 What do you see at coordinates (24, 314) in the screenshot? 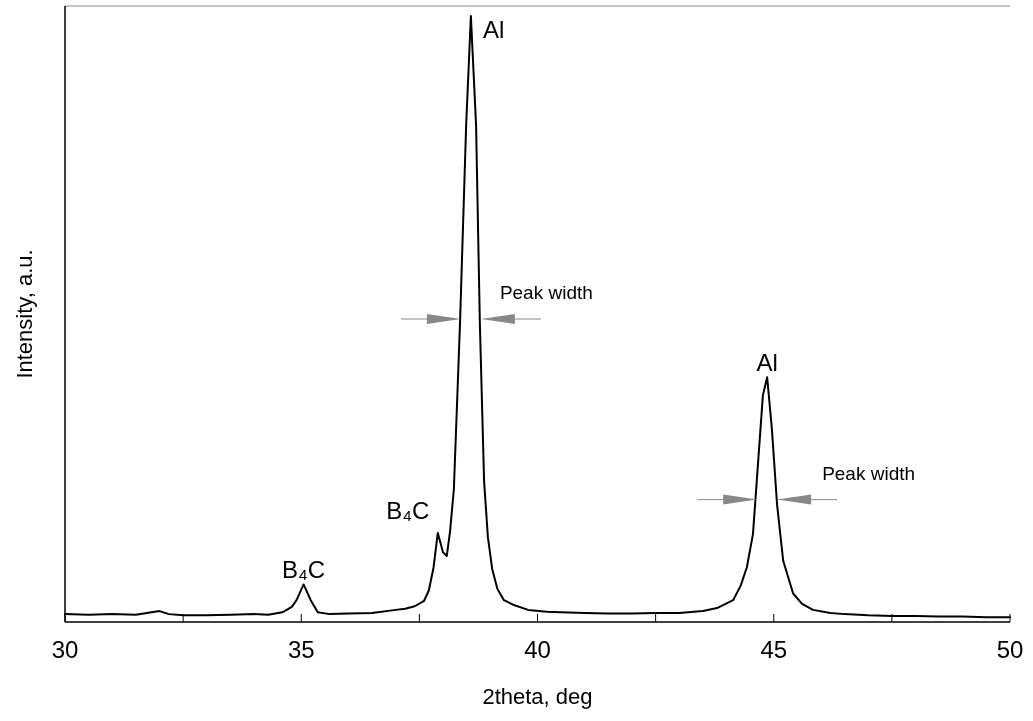
I see `y-axis-title: Intensity, a.u.` at bounding box center [24, 314].